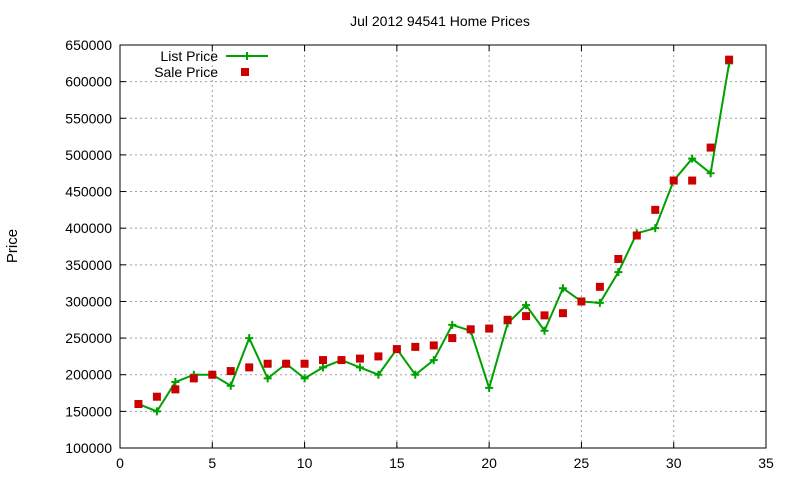 This screenshot has width=800, height=480. What do you see at coordinates (88, 118) in the screenshot?
I see `y-tick-label: 550000` at bounding box center [88, 118].